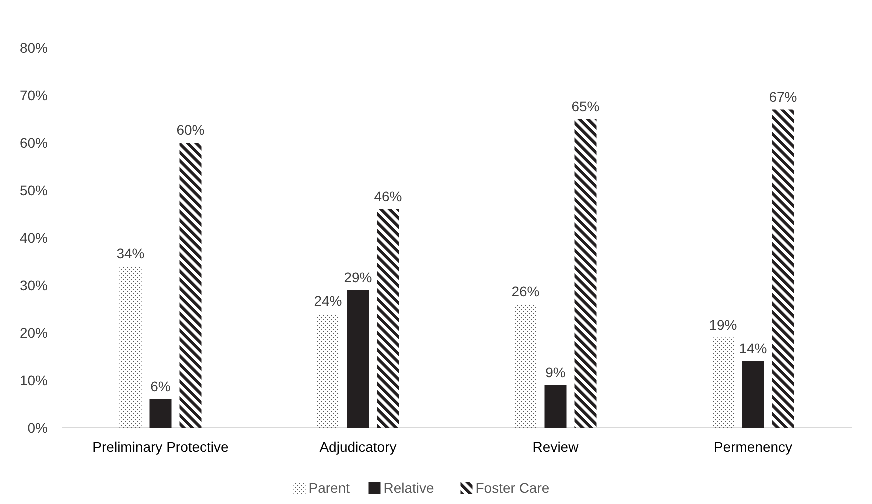 The width and height of the screenshot is (872, 504). Describe the element at coordinates (38, 428) in the screenshot. I see `y-tick-label: 0%` at that location.